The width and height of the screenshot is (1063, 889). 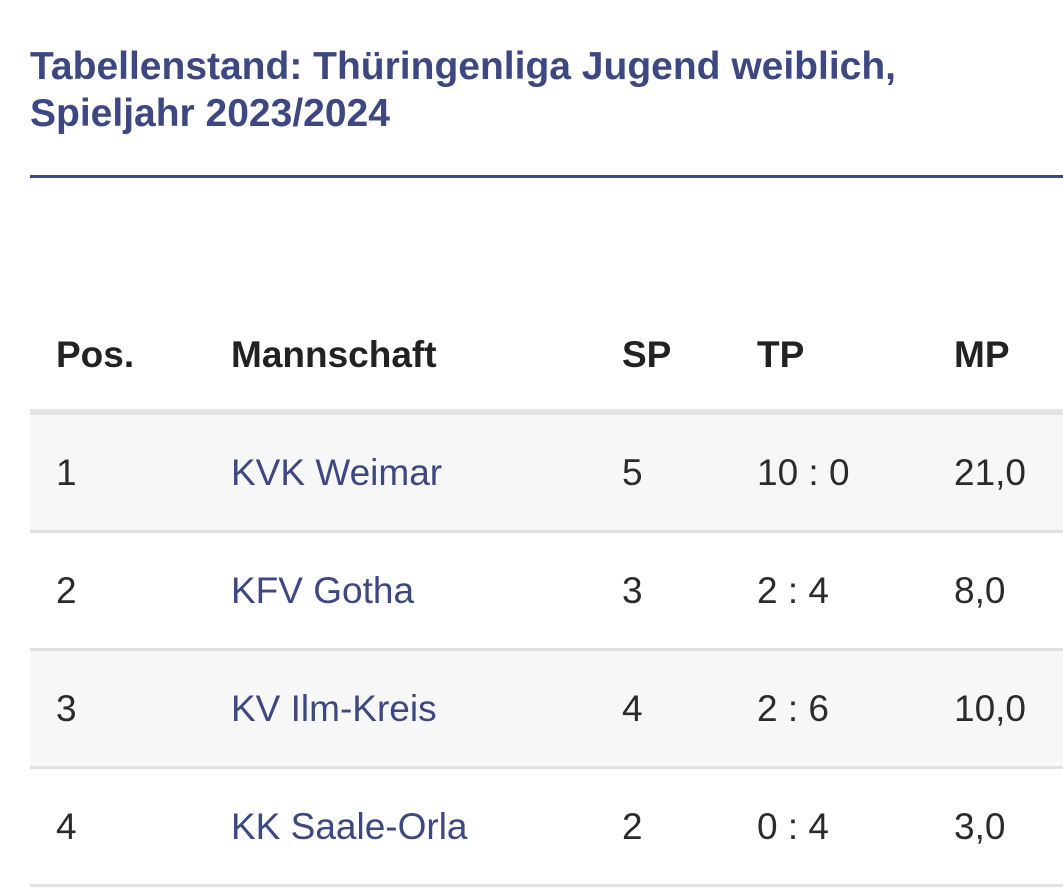 What do you see at coordinates (632, 472) in the screenshot?
I see `cell-sp: 5` at bounding box center [632, 472].